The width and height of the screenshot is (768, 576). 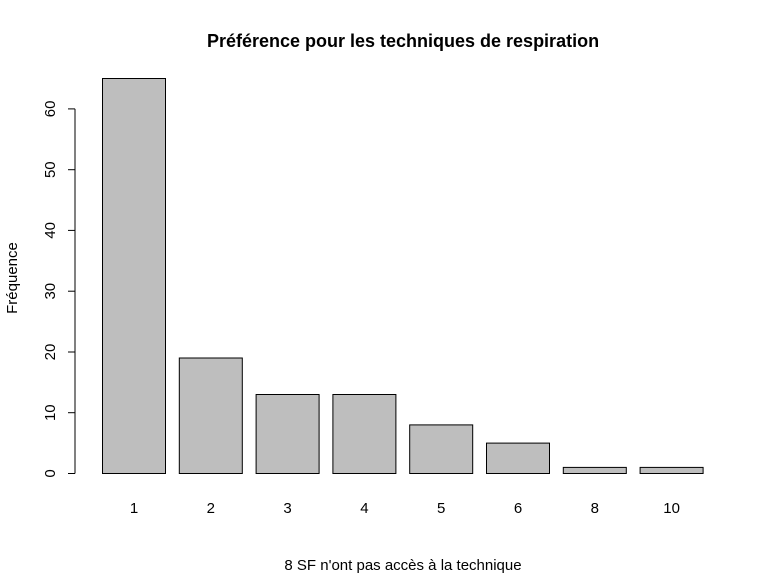 I want to click on y-tick-label-0: 0, so click(x=50, y=473).